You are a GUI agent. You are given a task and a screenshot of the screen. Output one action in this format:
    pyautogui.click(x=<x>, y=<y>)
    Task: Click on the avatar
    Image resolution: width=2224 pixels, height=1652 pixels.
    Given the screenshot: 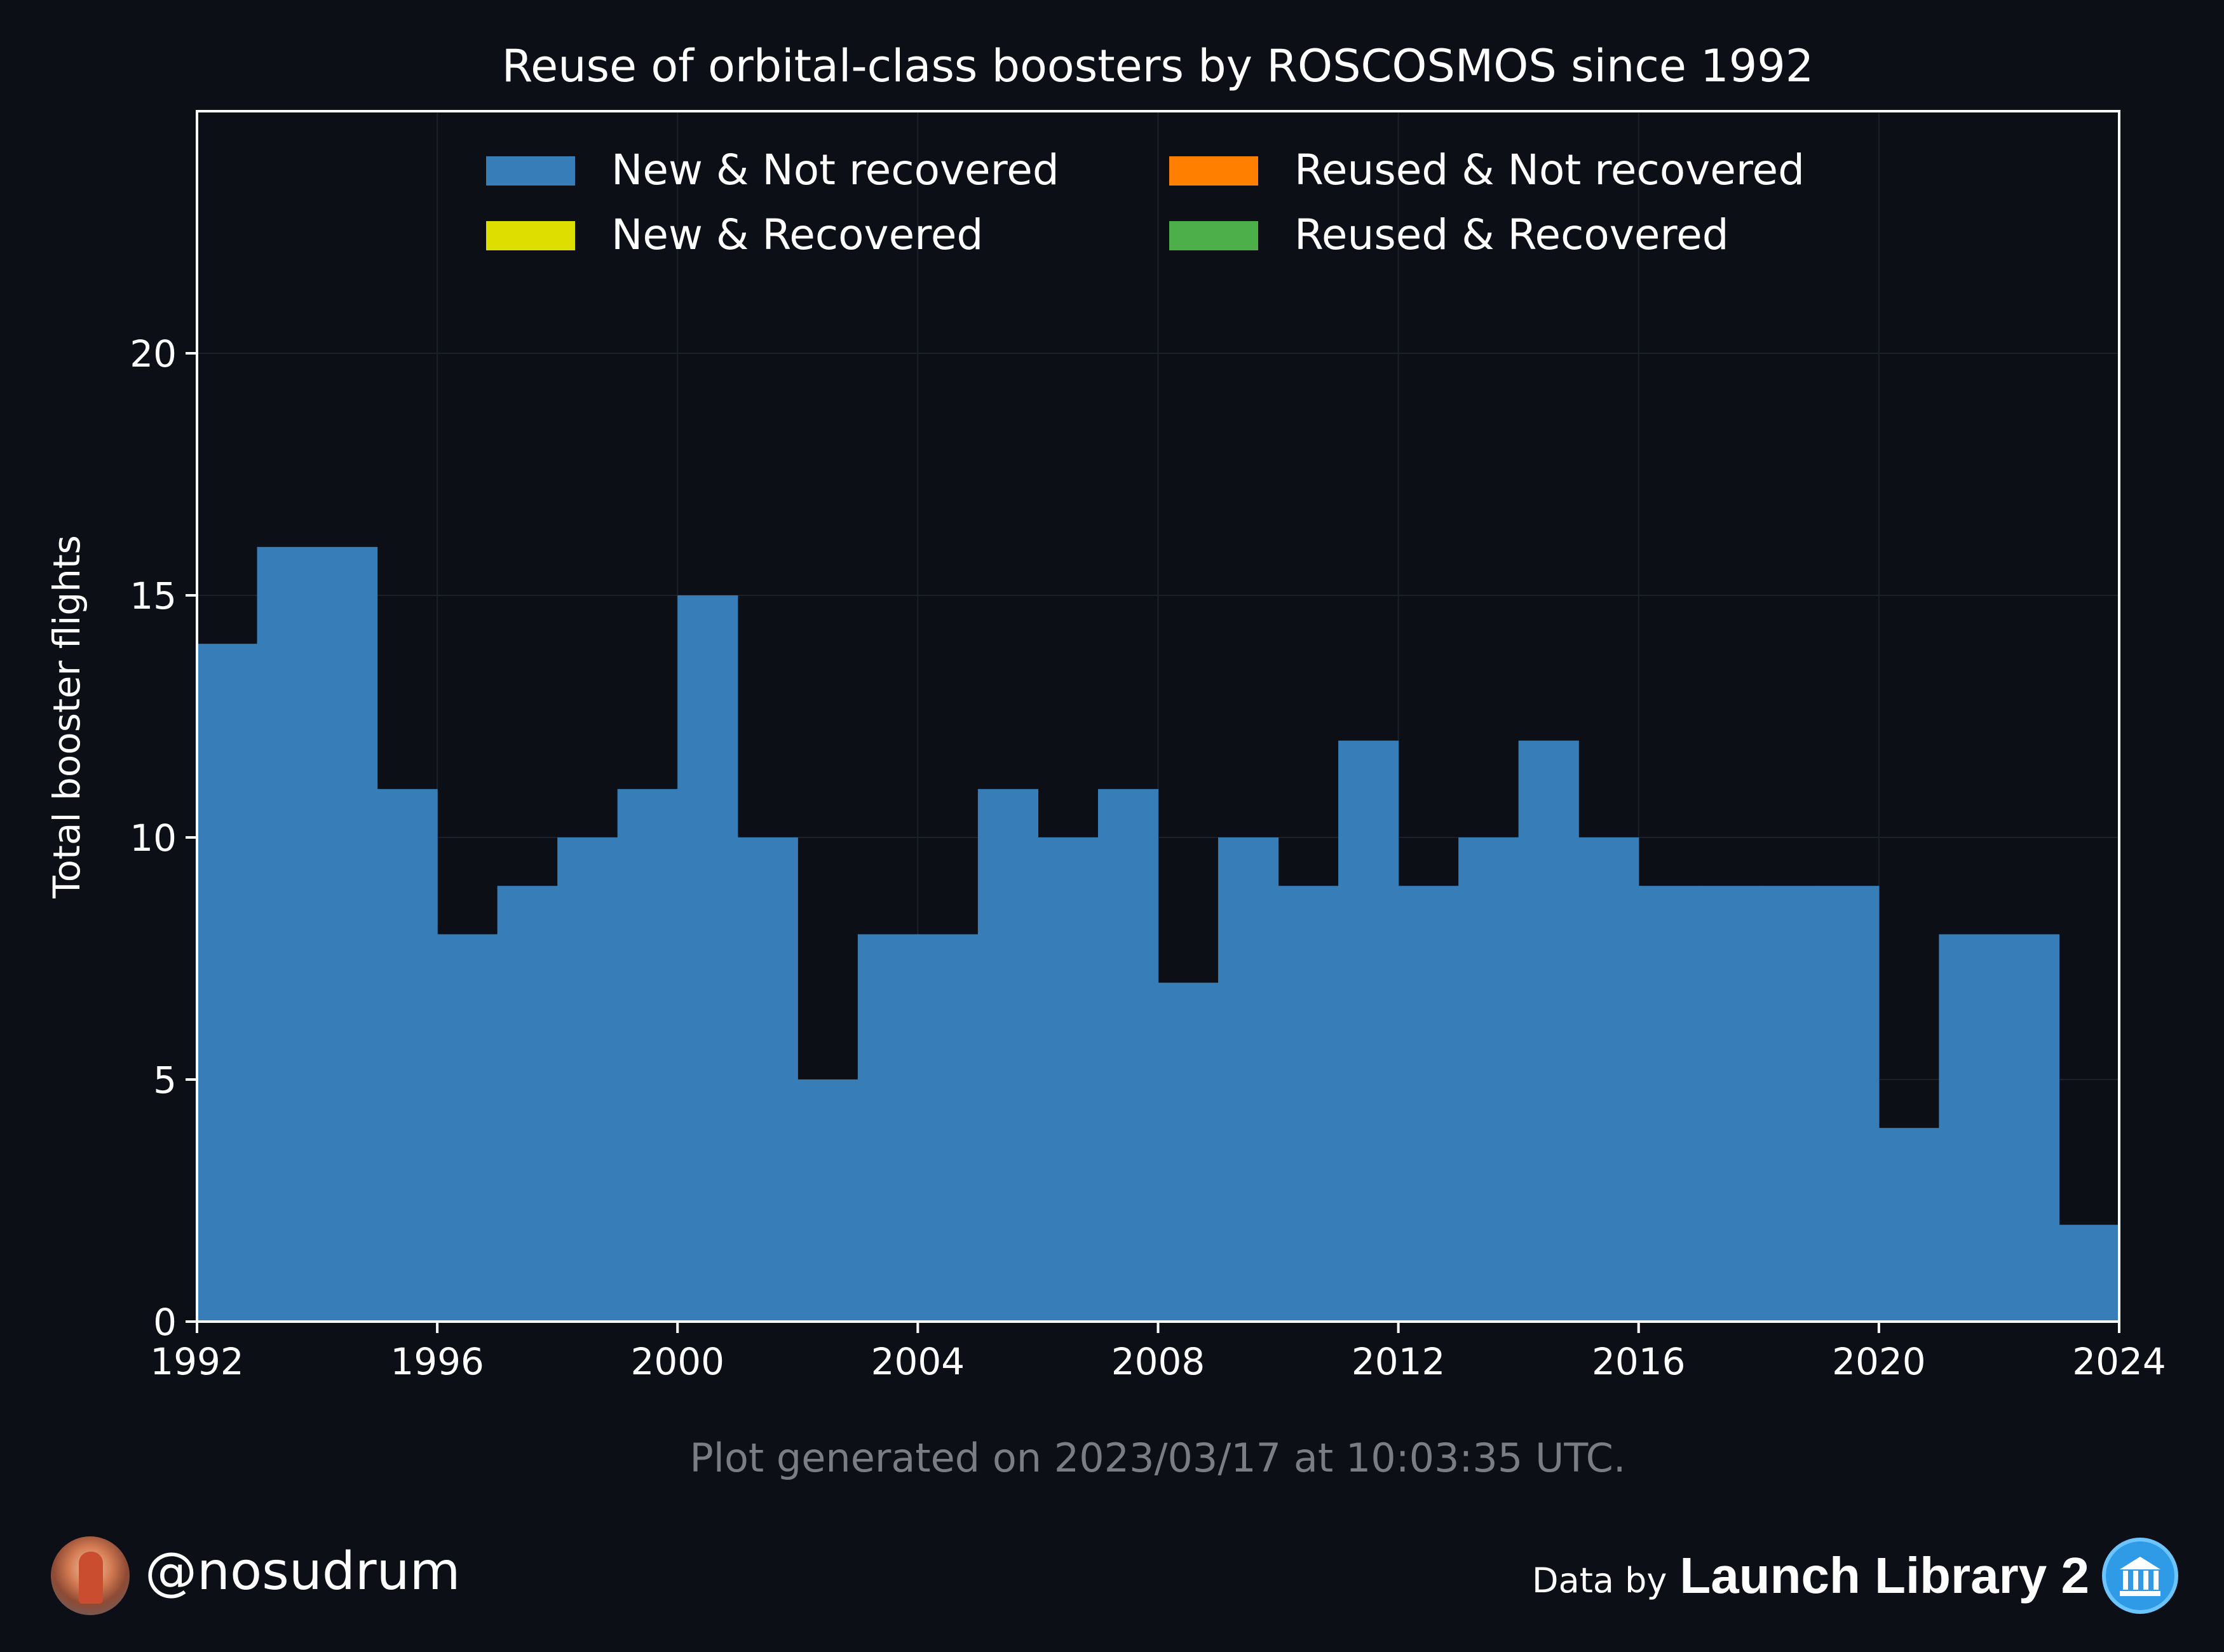 What is the action you would take?
    pyautogui.click(x=90, y=1575)
    